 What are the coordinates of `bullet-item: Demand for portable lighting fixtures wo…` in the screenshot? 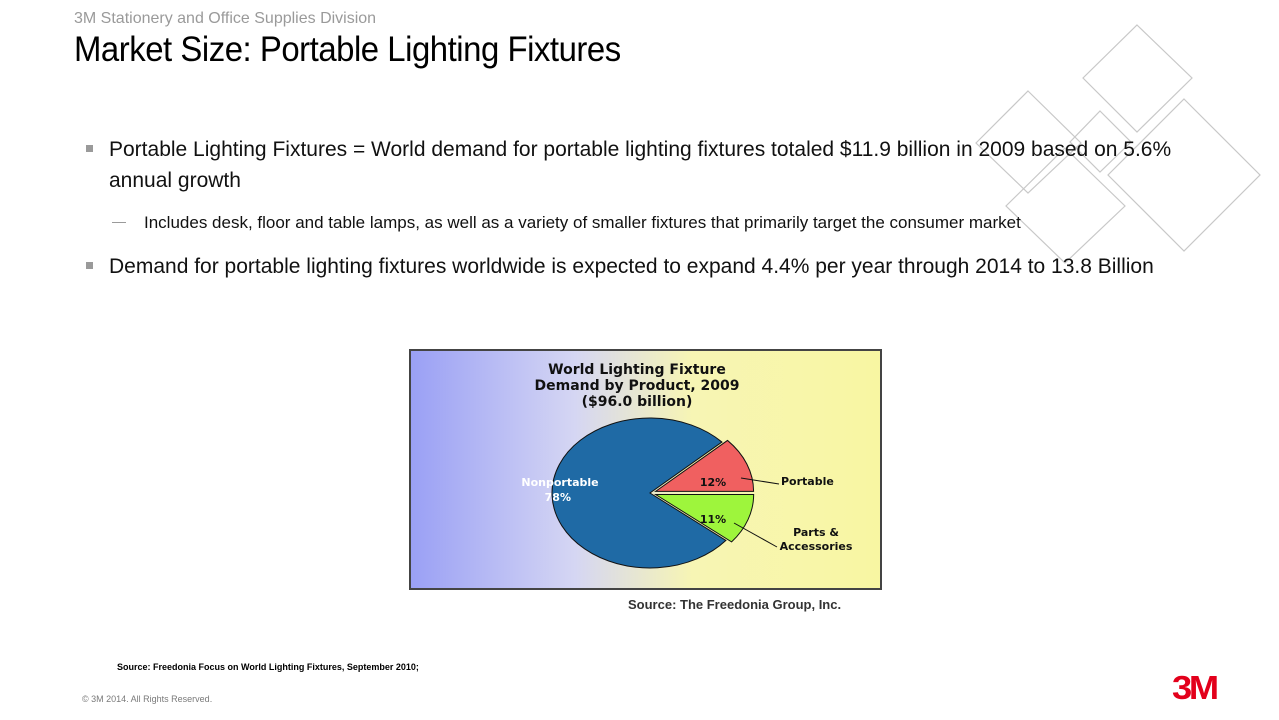 It's located at (656, 266).